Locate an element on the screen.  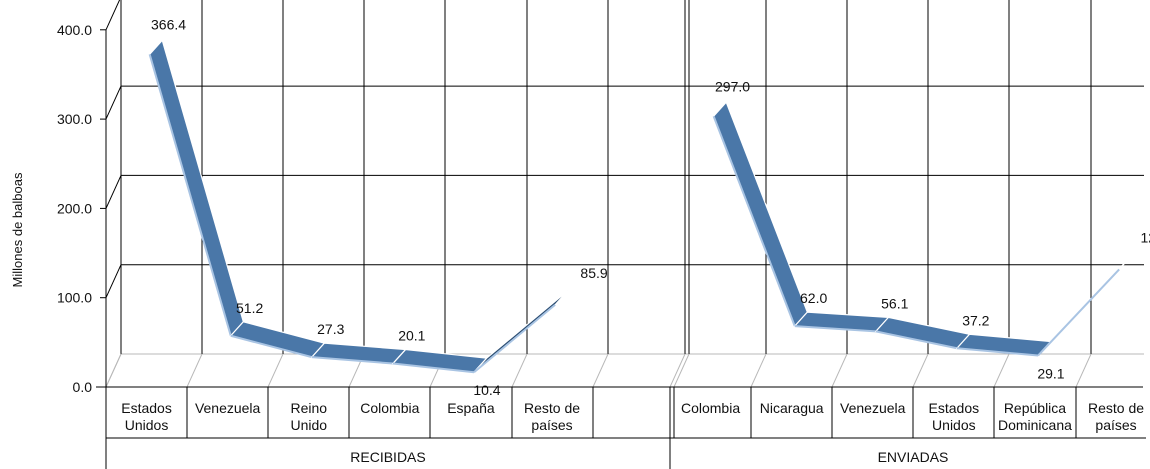
category-label: Reino Unido is located at coordinates (308, 416).